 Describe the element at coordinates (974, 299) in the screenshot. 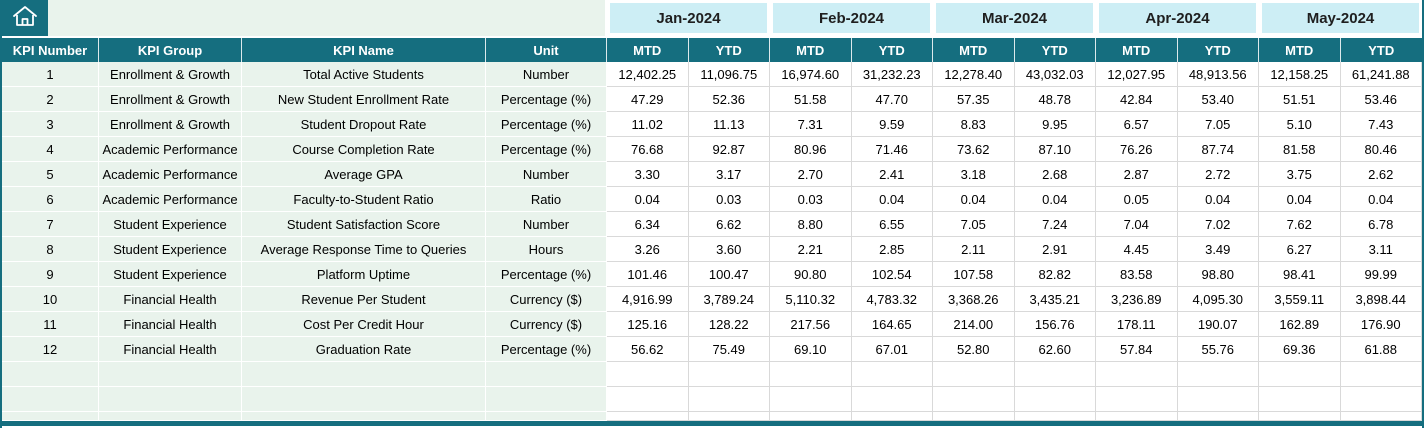

I see `value-cell: 3,368.26` at that location.